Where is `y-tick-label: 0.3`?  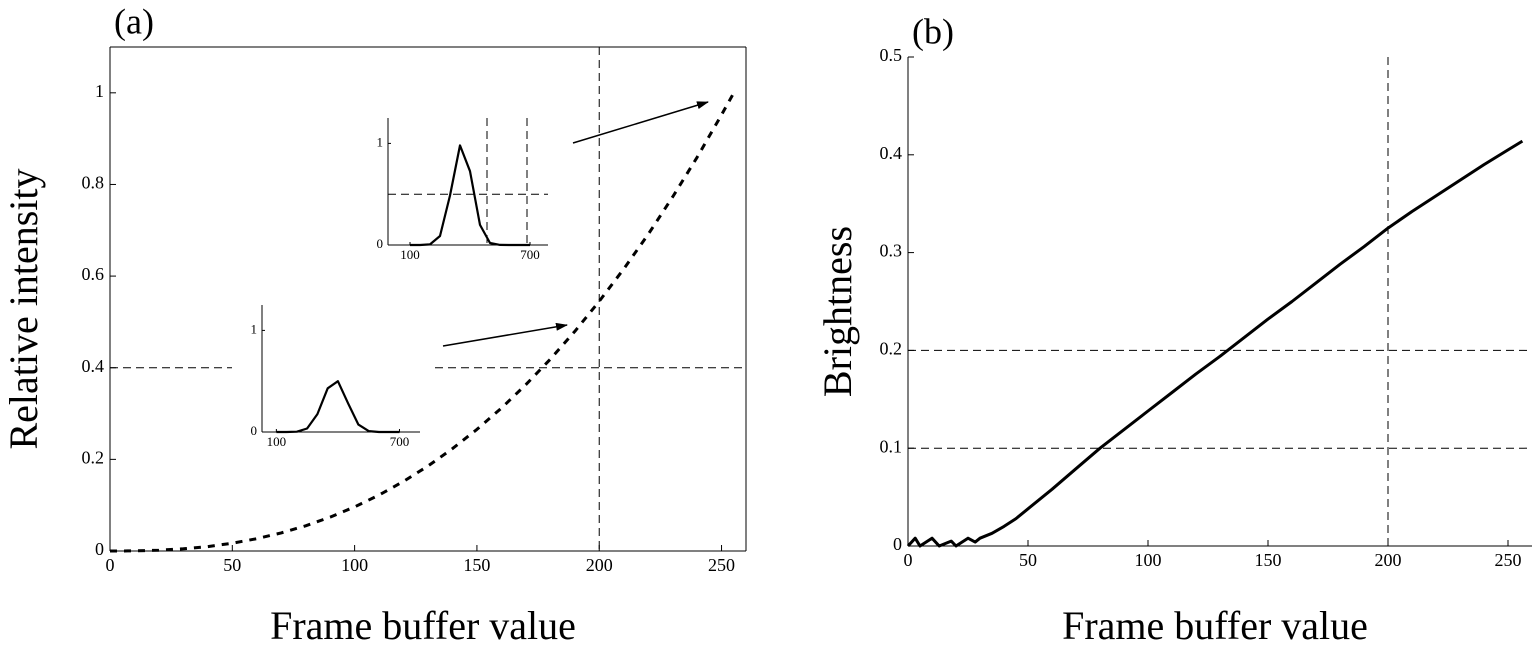 y-tick-label: 0.3 is located at coordinates (891, 251).